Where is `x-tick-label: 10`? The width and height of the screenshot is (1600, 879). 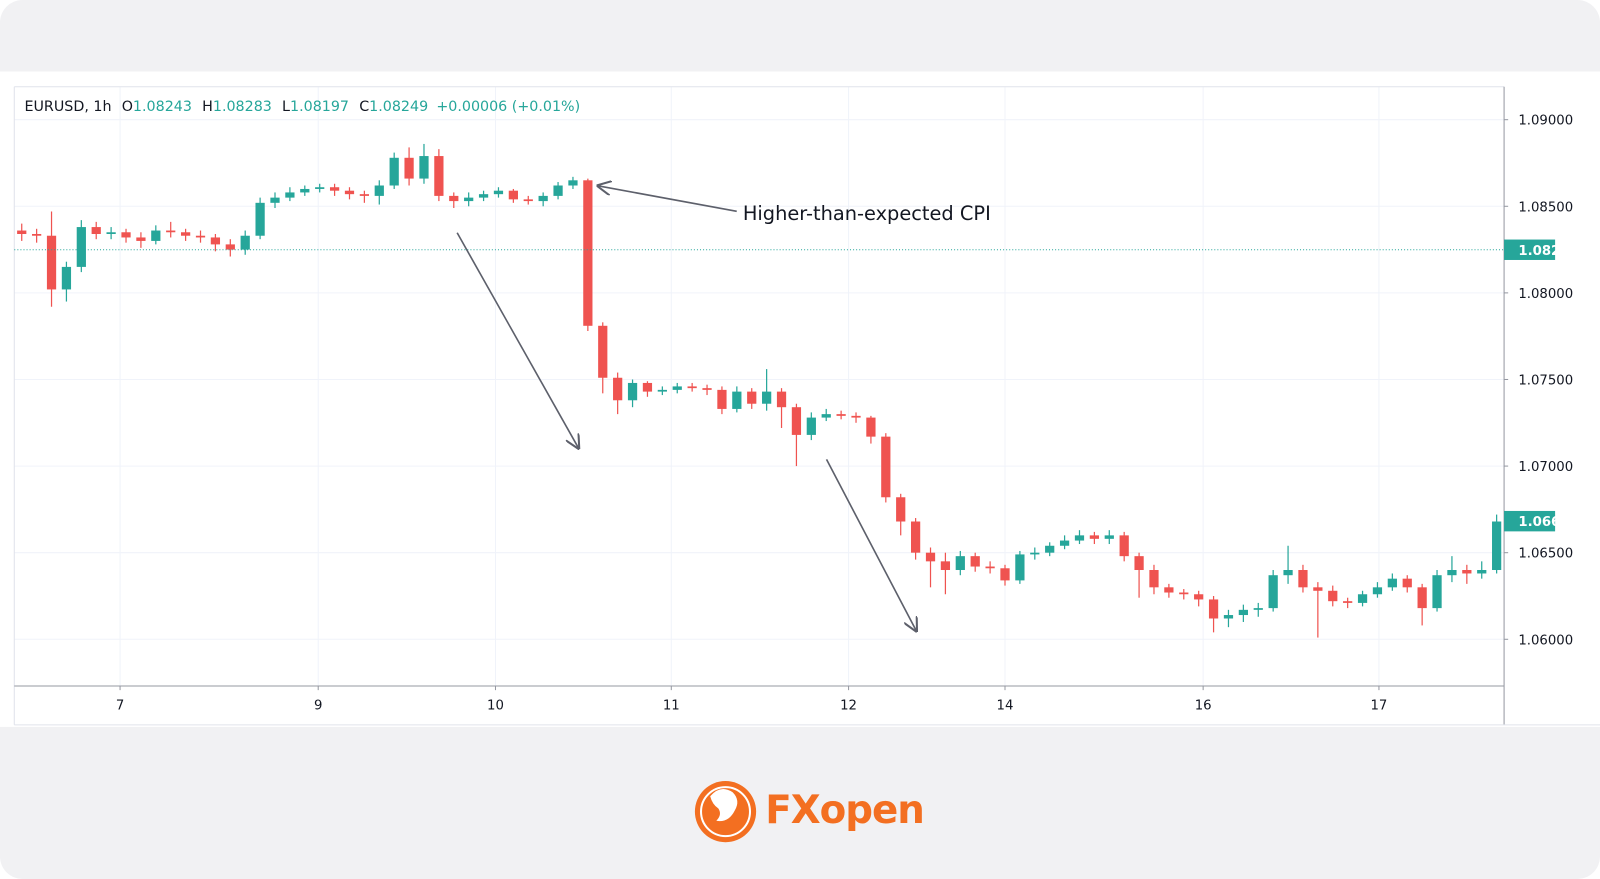
x-tick-label: 10 is located at coordinates (495, 705).